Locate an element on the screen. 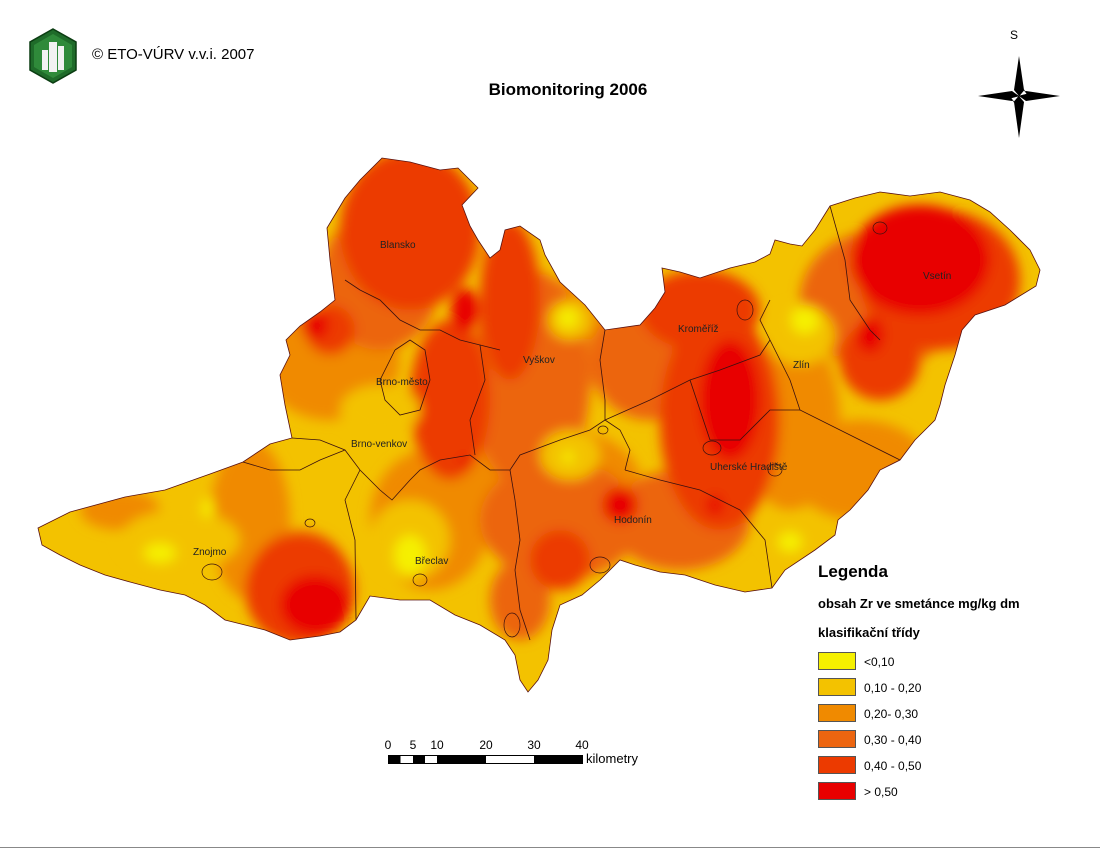 The width and height of the screenshot is (1100, 850). scale-bar: 0 5 10 20 30 40 is located at coordinates (536, 758).